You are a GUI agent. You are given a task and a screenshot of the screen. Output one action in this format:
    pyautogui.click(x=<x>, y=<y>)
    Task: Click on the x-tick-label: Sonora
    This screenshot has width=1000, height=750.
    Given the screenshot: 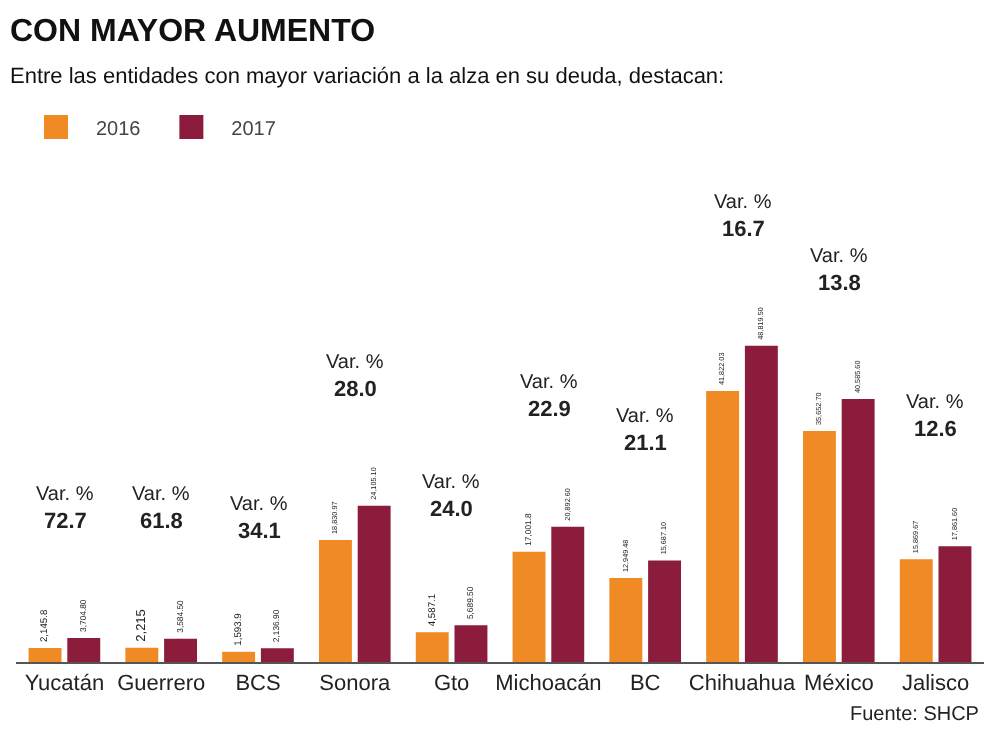 What is the action you would take?
    pyautogui.click(x=356, y=684)
    